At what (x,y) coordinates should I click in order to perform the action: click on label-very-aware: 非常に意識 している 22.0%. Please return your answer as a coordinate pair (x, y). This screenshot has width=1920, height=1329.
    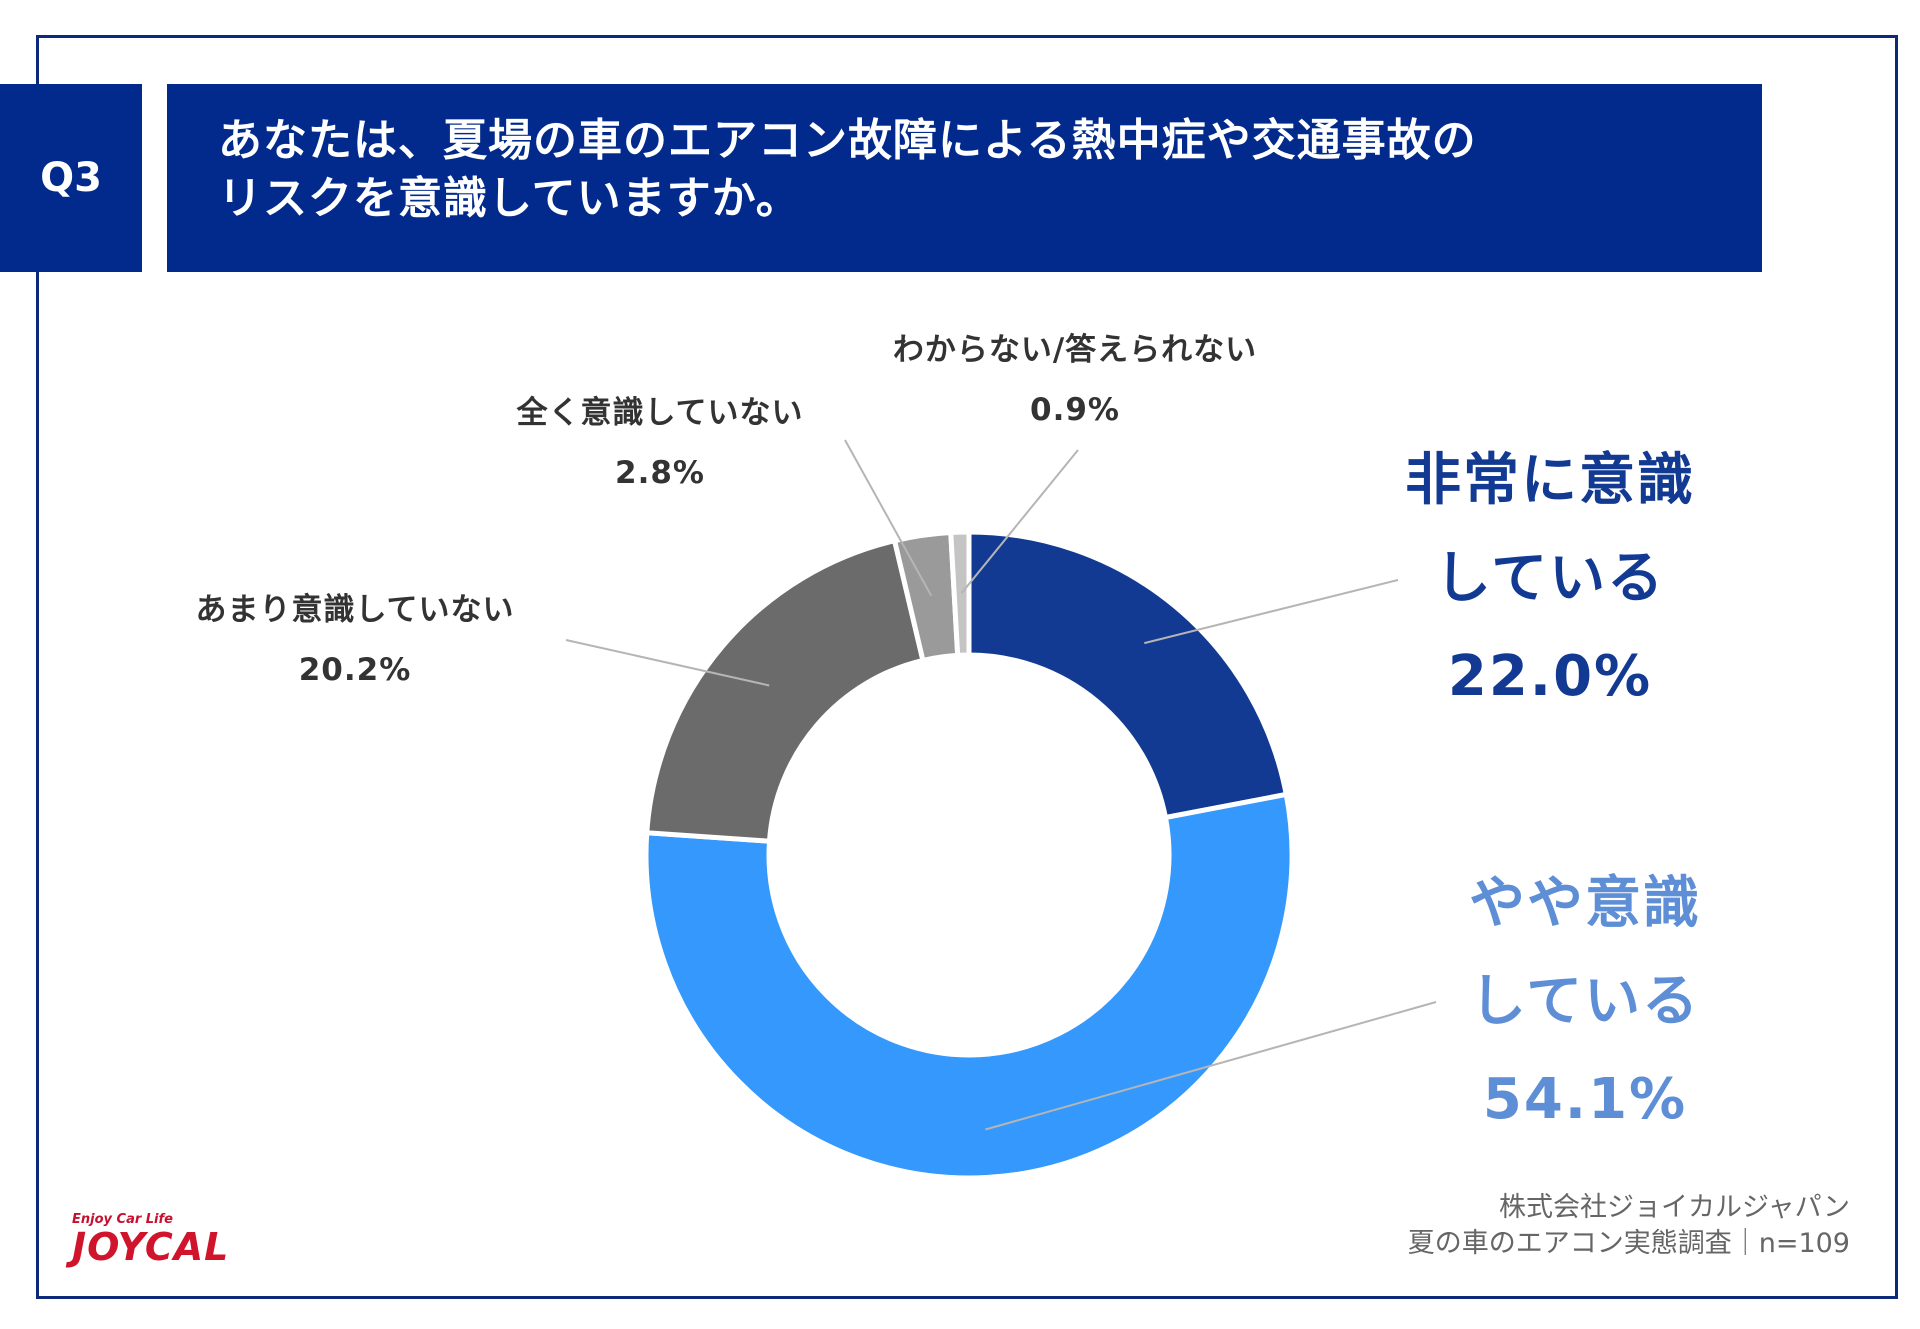
    Looking at the image, I should click on (1550, 579).